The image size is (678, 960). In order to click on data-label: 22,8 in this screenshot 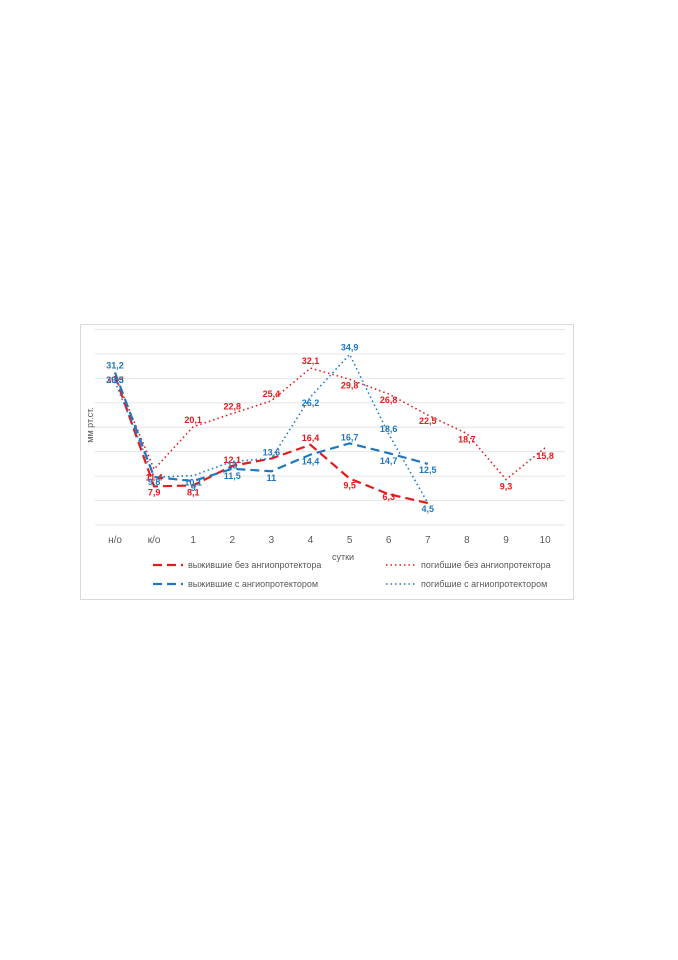, I will do `click(233, 407)`.